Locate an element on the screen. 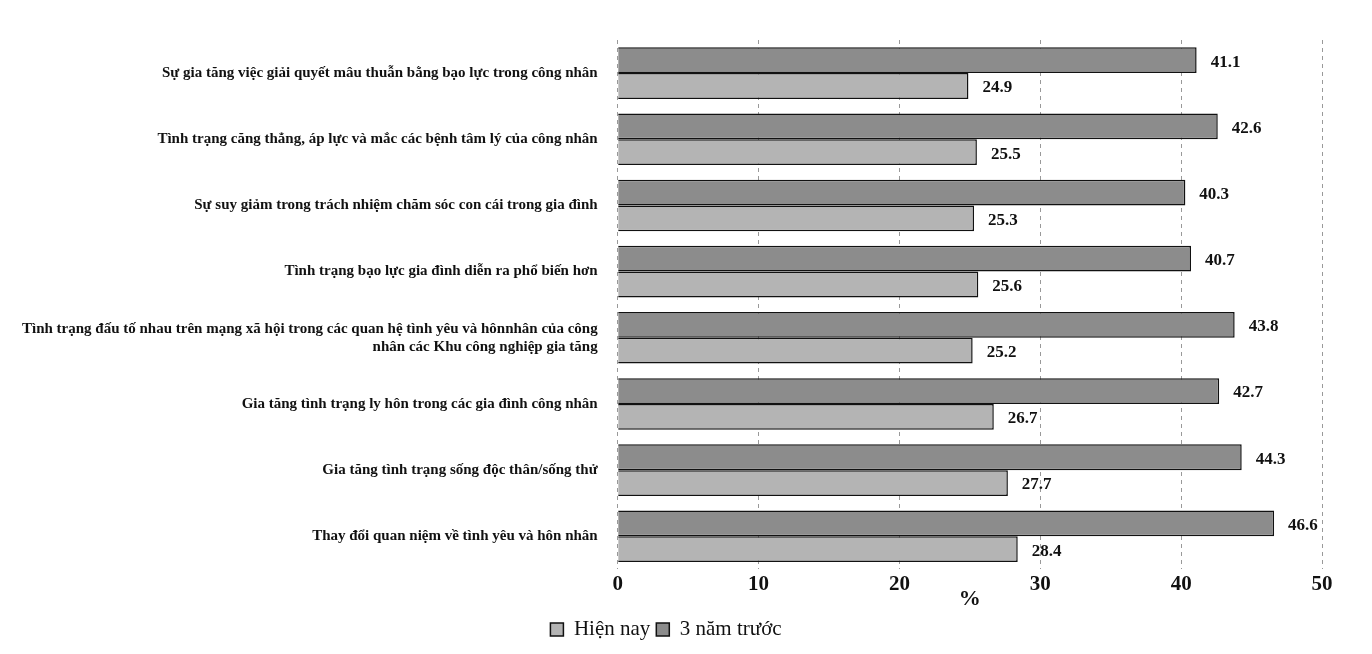  data-label: 28.4 is located at coordinates (1046, 550).